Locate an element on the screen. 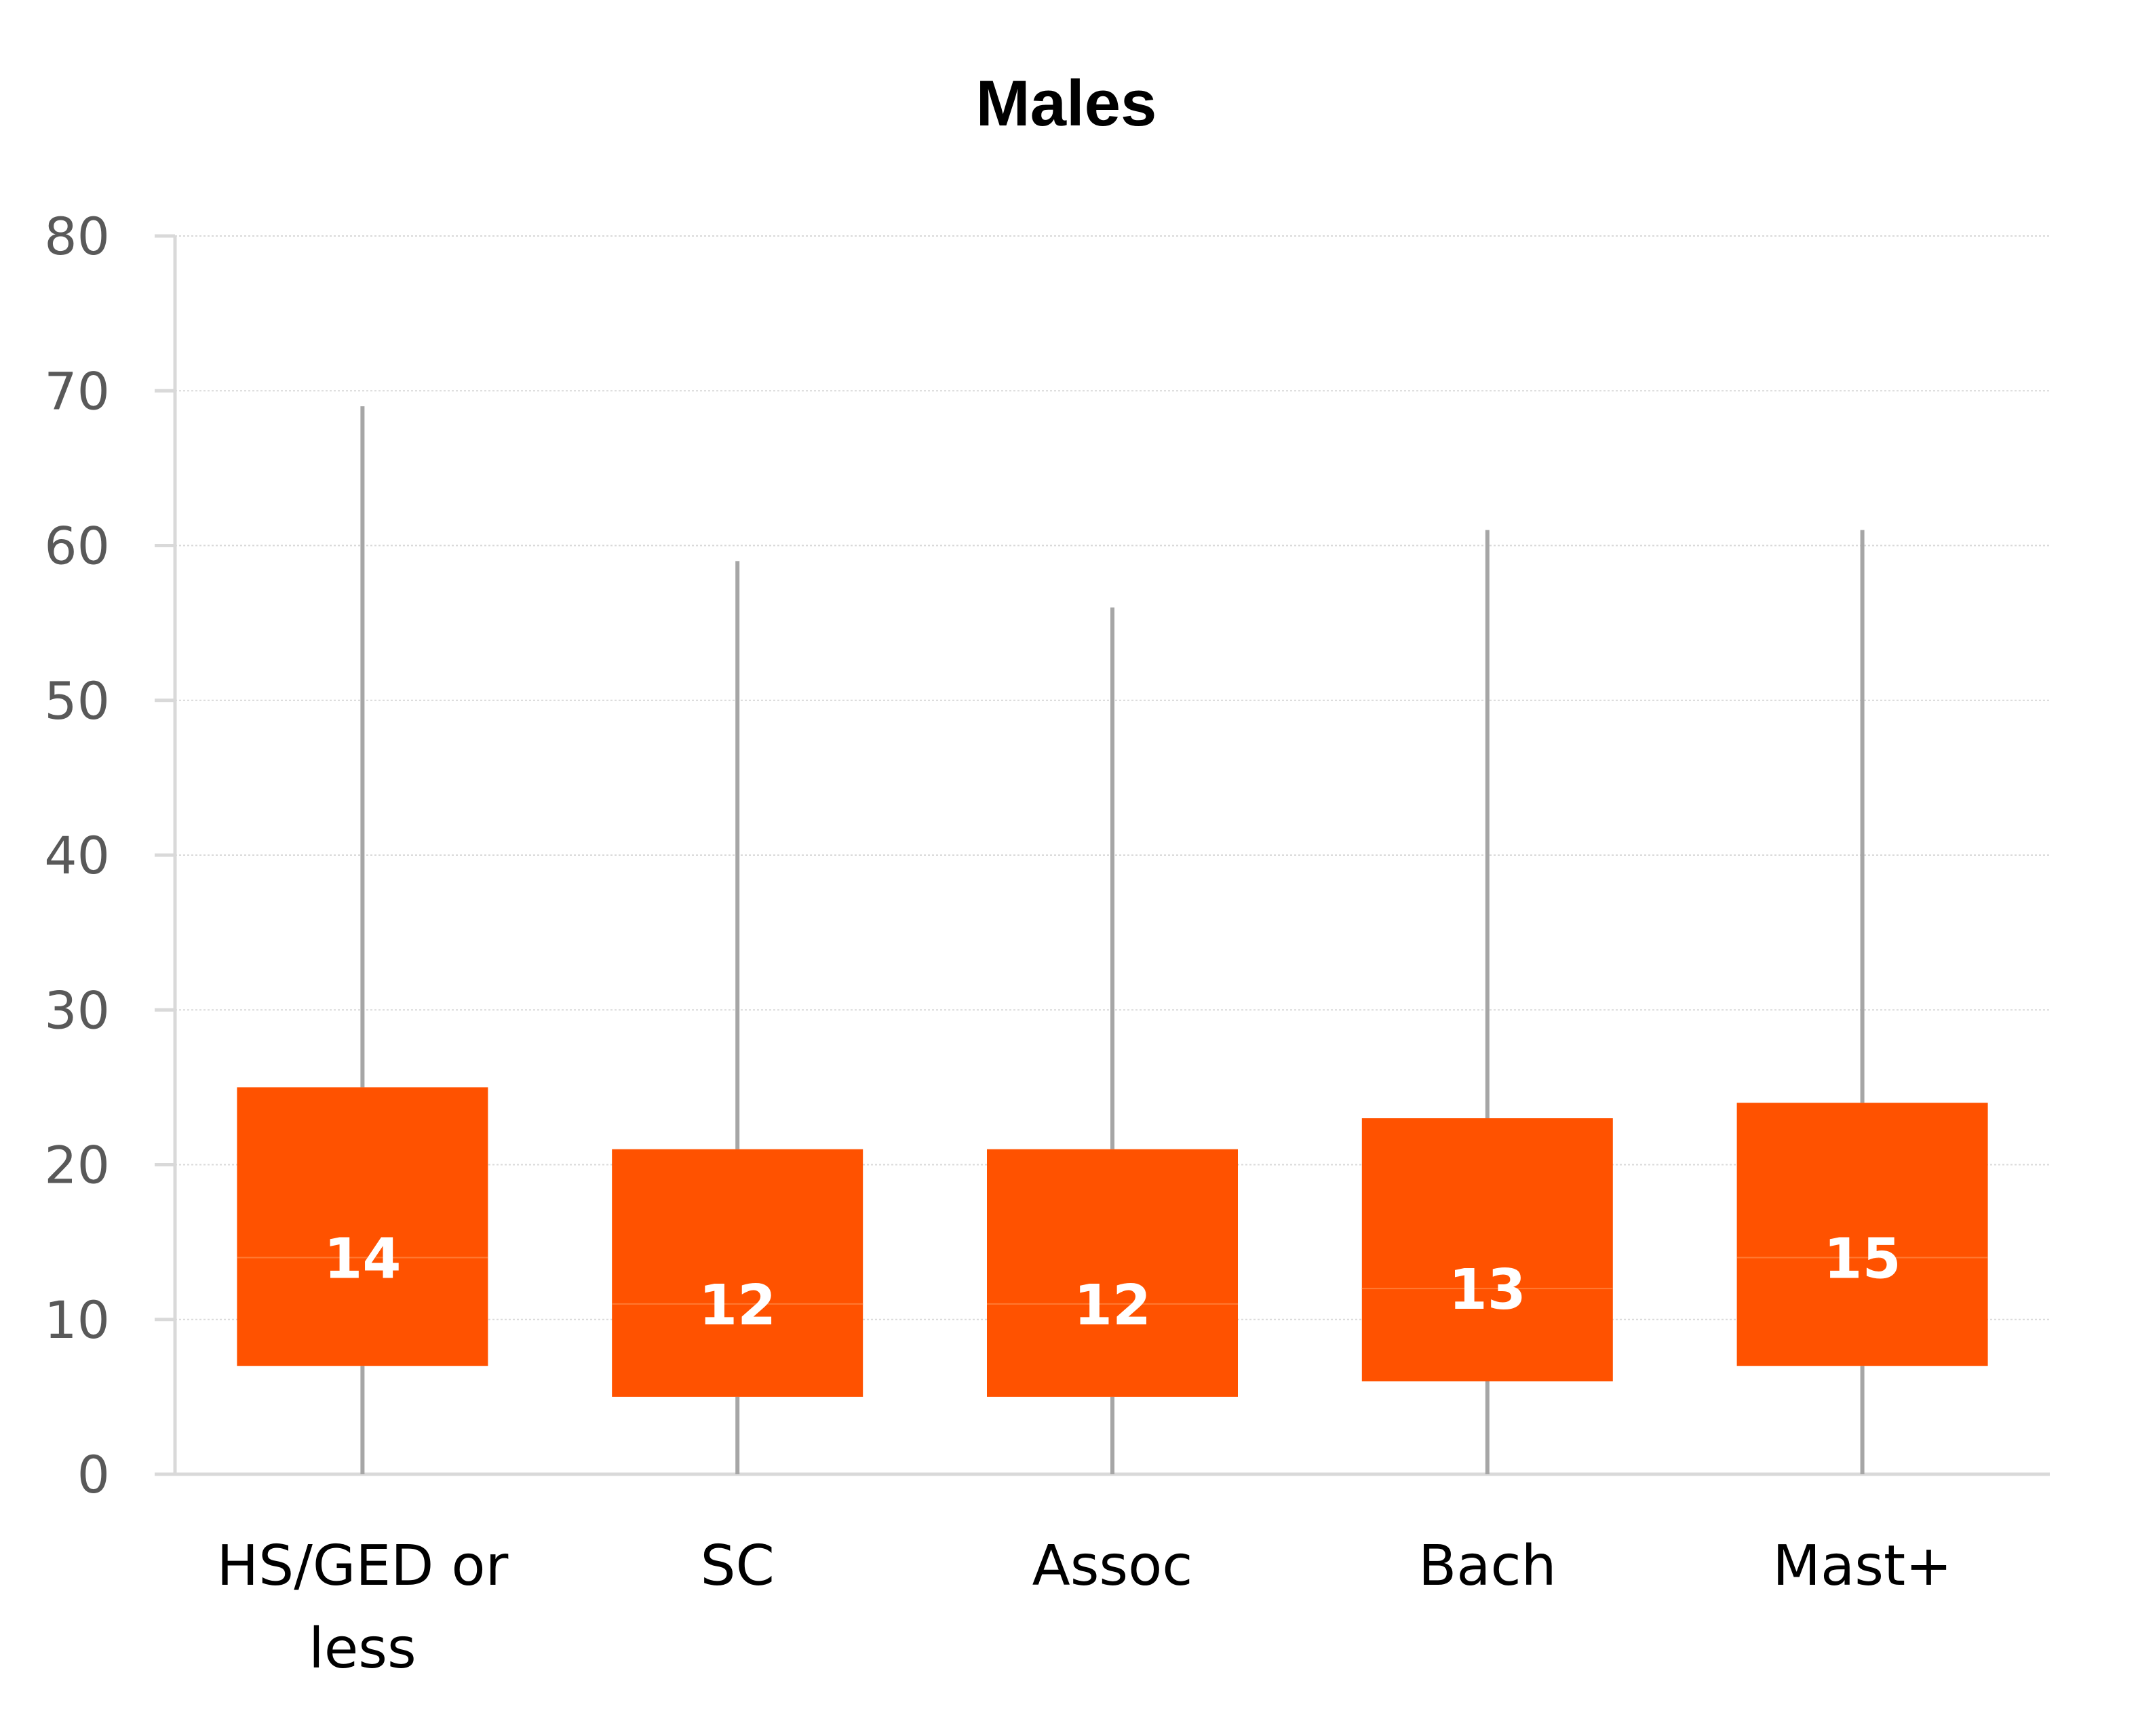 Image resolution: width=2138 pixels, height=1736 pixels. box-data-label: 13 is located at coordinates (1487, 1290).